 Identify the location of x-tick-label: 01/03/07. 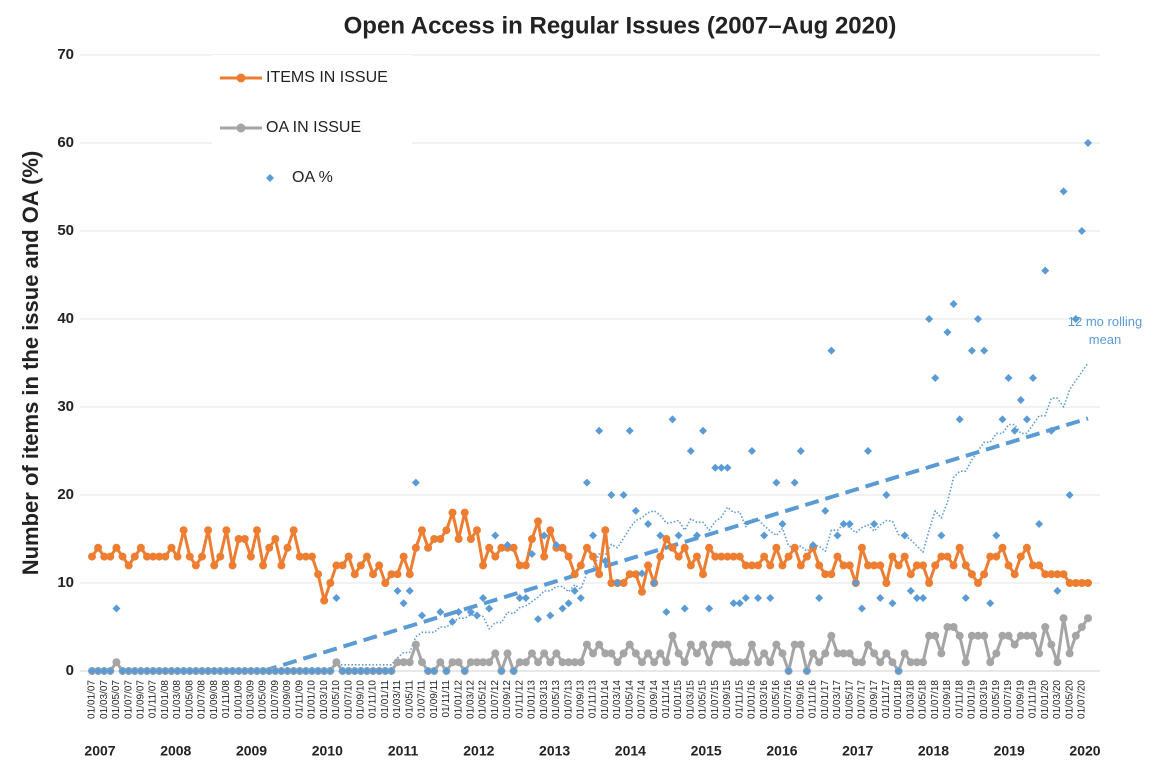
(104, 699).